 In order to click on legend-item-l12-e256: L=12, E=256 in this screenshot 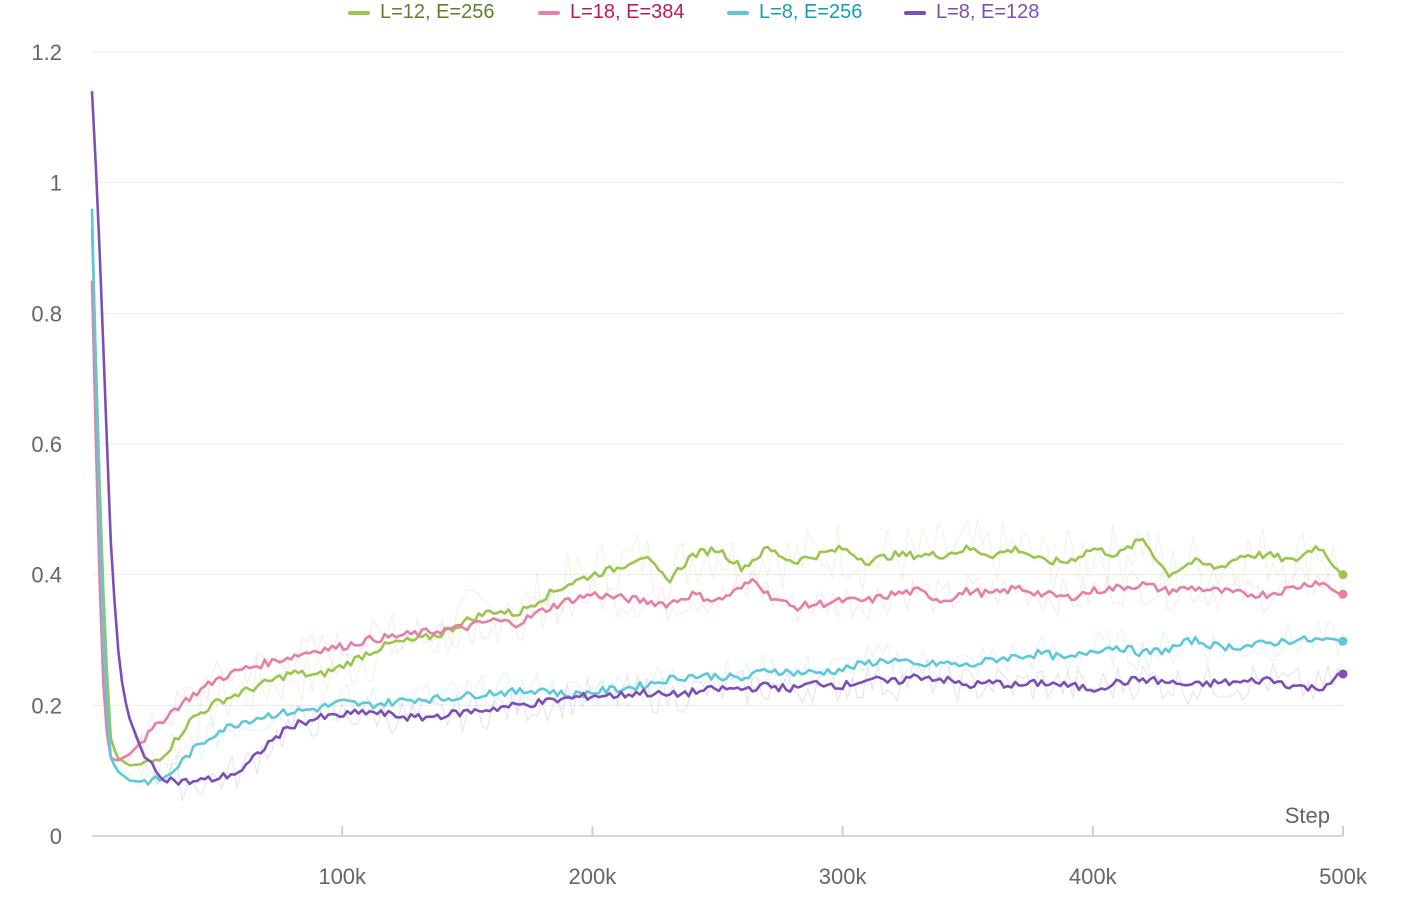, I will do `click(421, 12)`.